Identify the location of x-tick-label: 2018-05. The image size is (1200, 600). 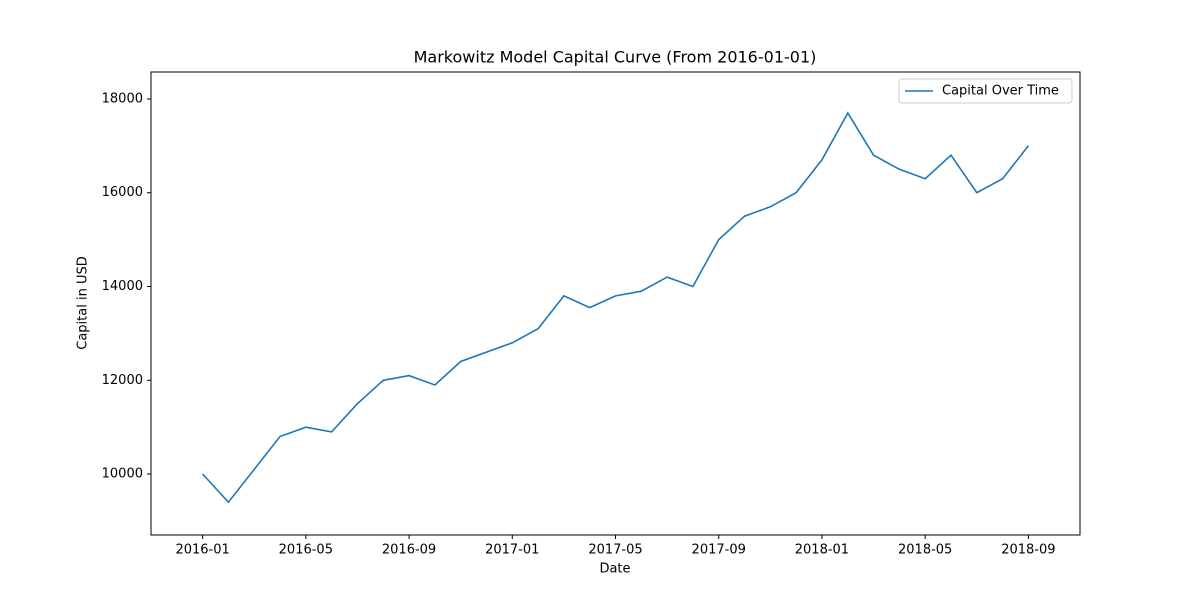
(925, 550).